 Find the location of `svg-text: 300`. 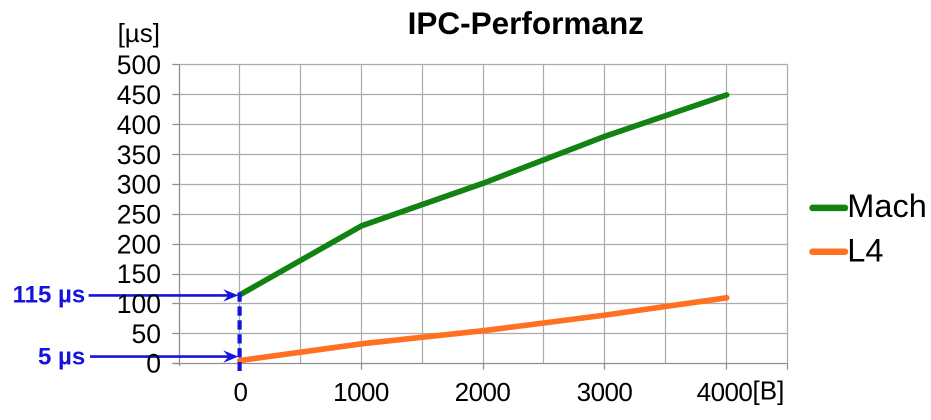

svg-text: 300 is located at coordinates (139, 185).